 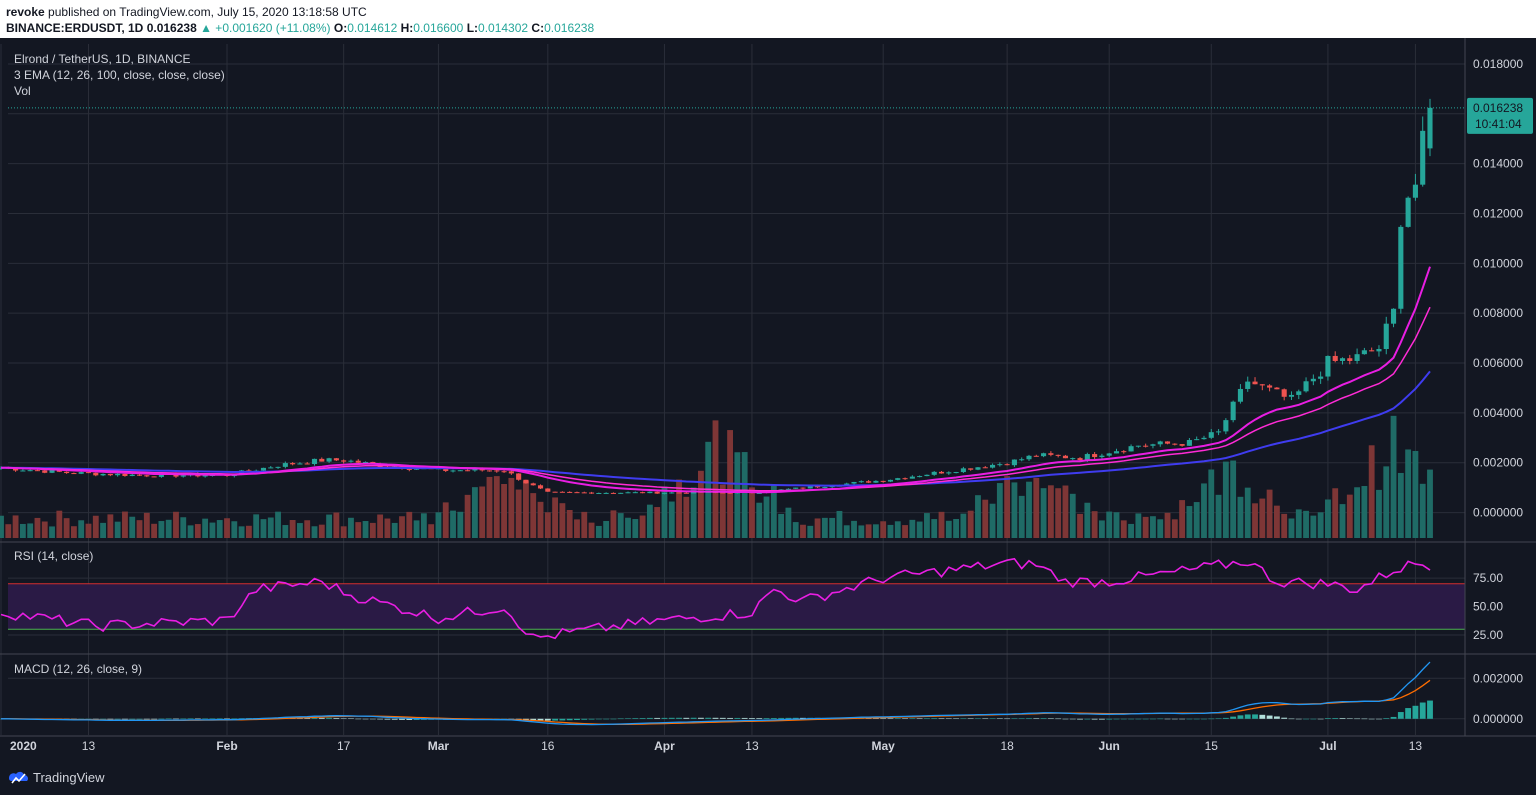 What do you see at coordinates (119, 75) in the screenshot?
I see `legend-ema: 3 EMA (12, 26, 100, close, close, close)` at bounding box center [119, 75].